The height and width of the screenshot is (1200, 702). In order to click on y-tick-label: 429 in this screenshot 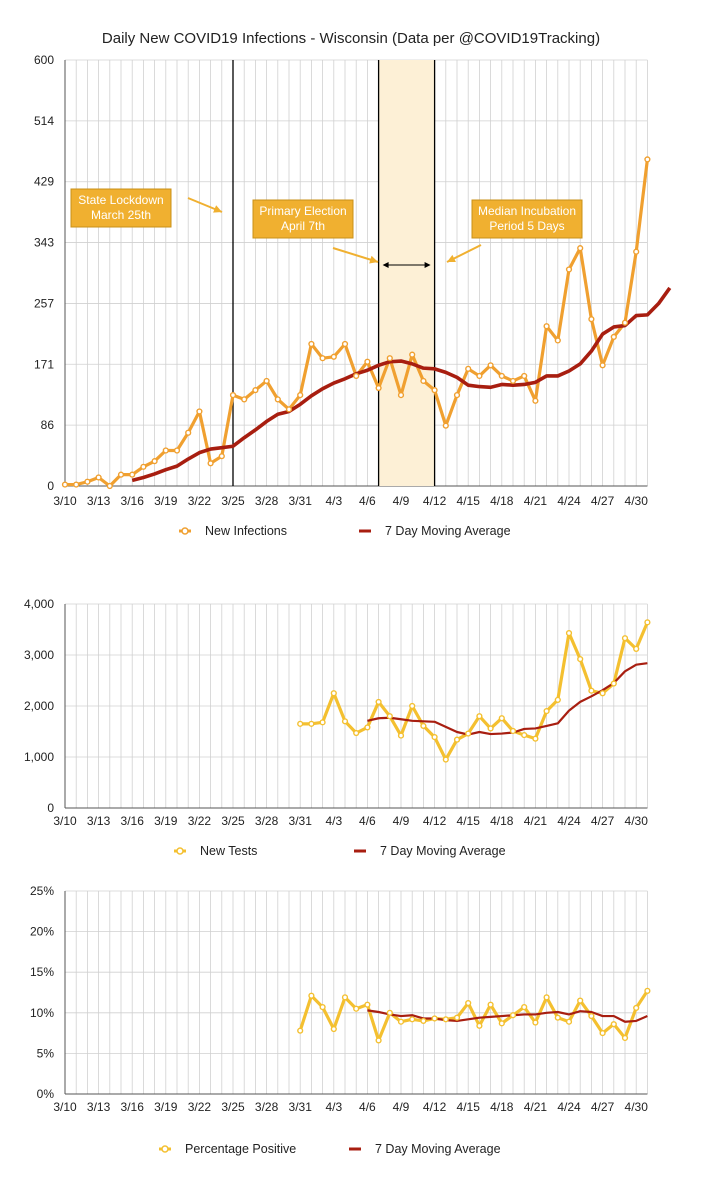, I will do `click(44, 182)`.